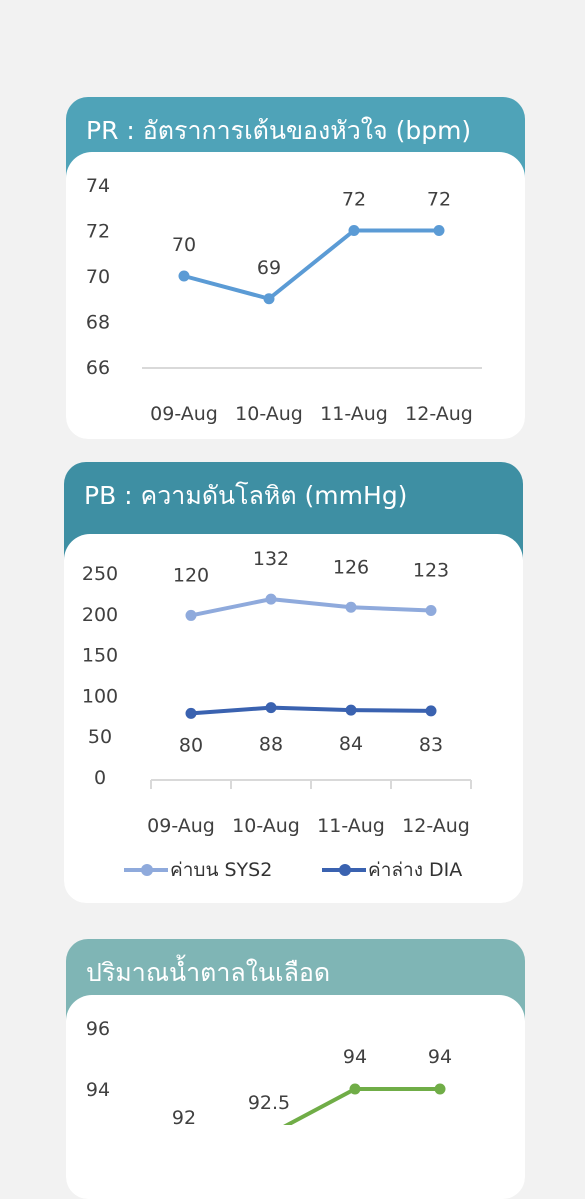 The width and height of the screenshot is (585, 1199). I want to click on blood-pressure-title: PB : ความดันโลหิต (mmHg), so click(246, 495).